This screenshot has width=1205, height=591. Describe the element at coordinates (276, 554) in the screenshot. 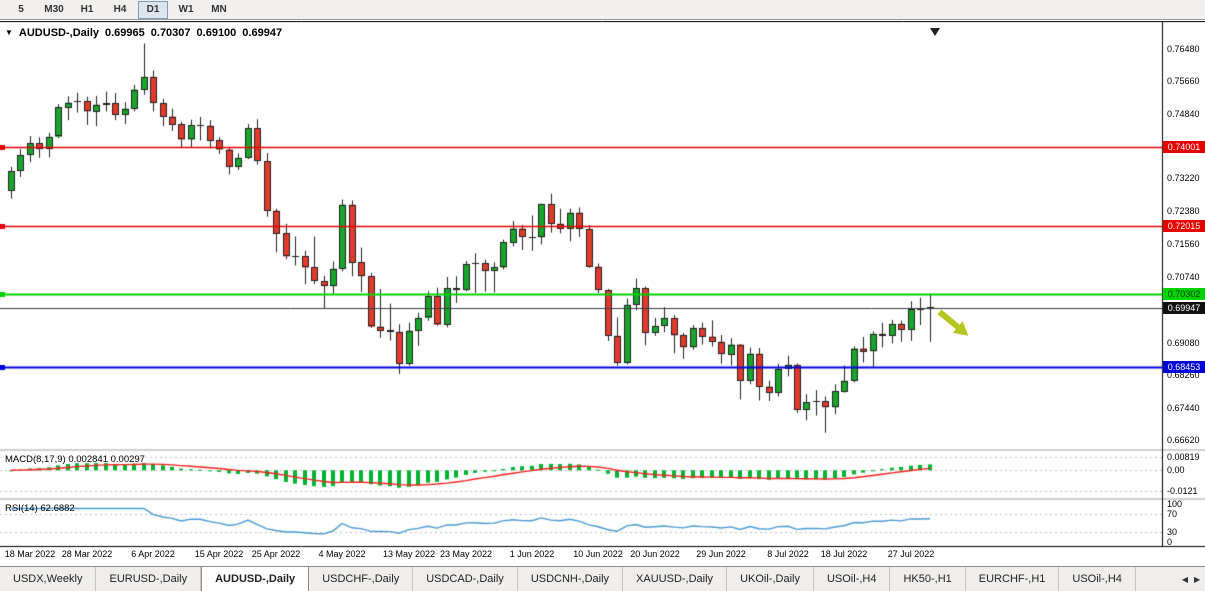

I see `date-axis-label: 25 Apr 2022` at that location.